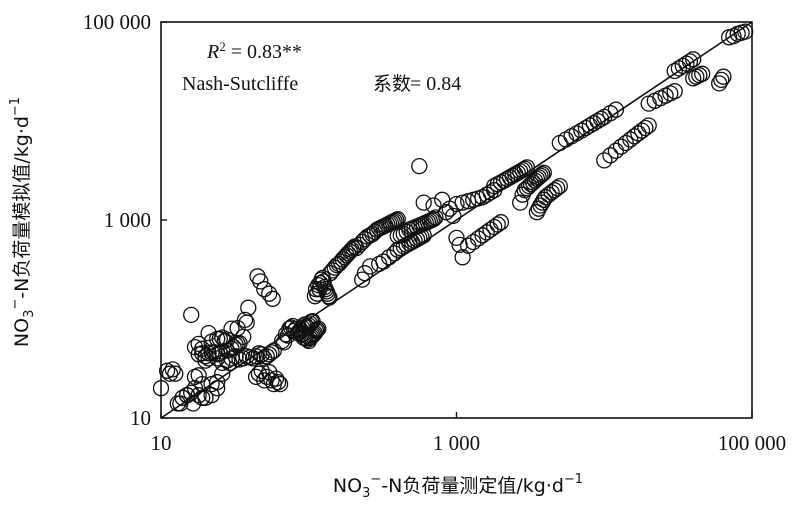 This screenshot has height=510, width=800. What do you see at coordinates (15, 106) in the screenshot?
I see `y-axis-title-exp: −1` at bounding box center [15, 106].